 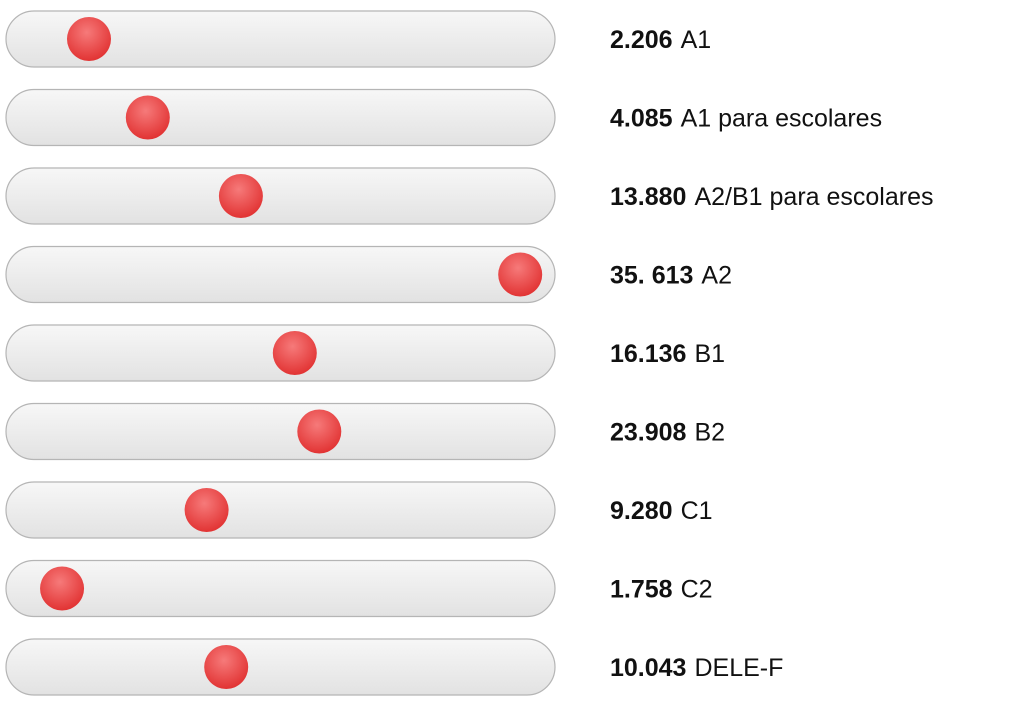 What do you see at coordinates (359, 588) in the screenshot?
I see `slider-row: 1.758 C2` at bounding box center [359, 588].